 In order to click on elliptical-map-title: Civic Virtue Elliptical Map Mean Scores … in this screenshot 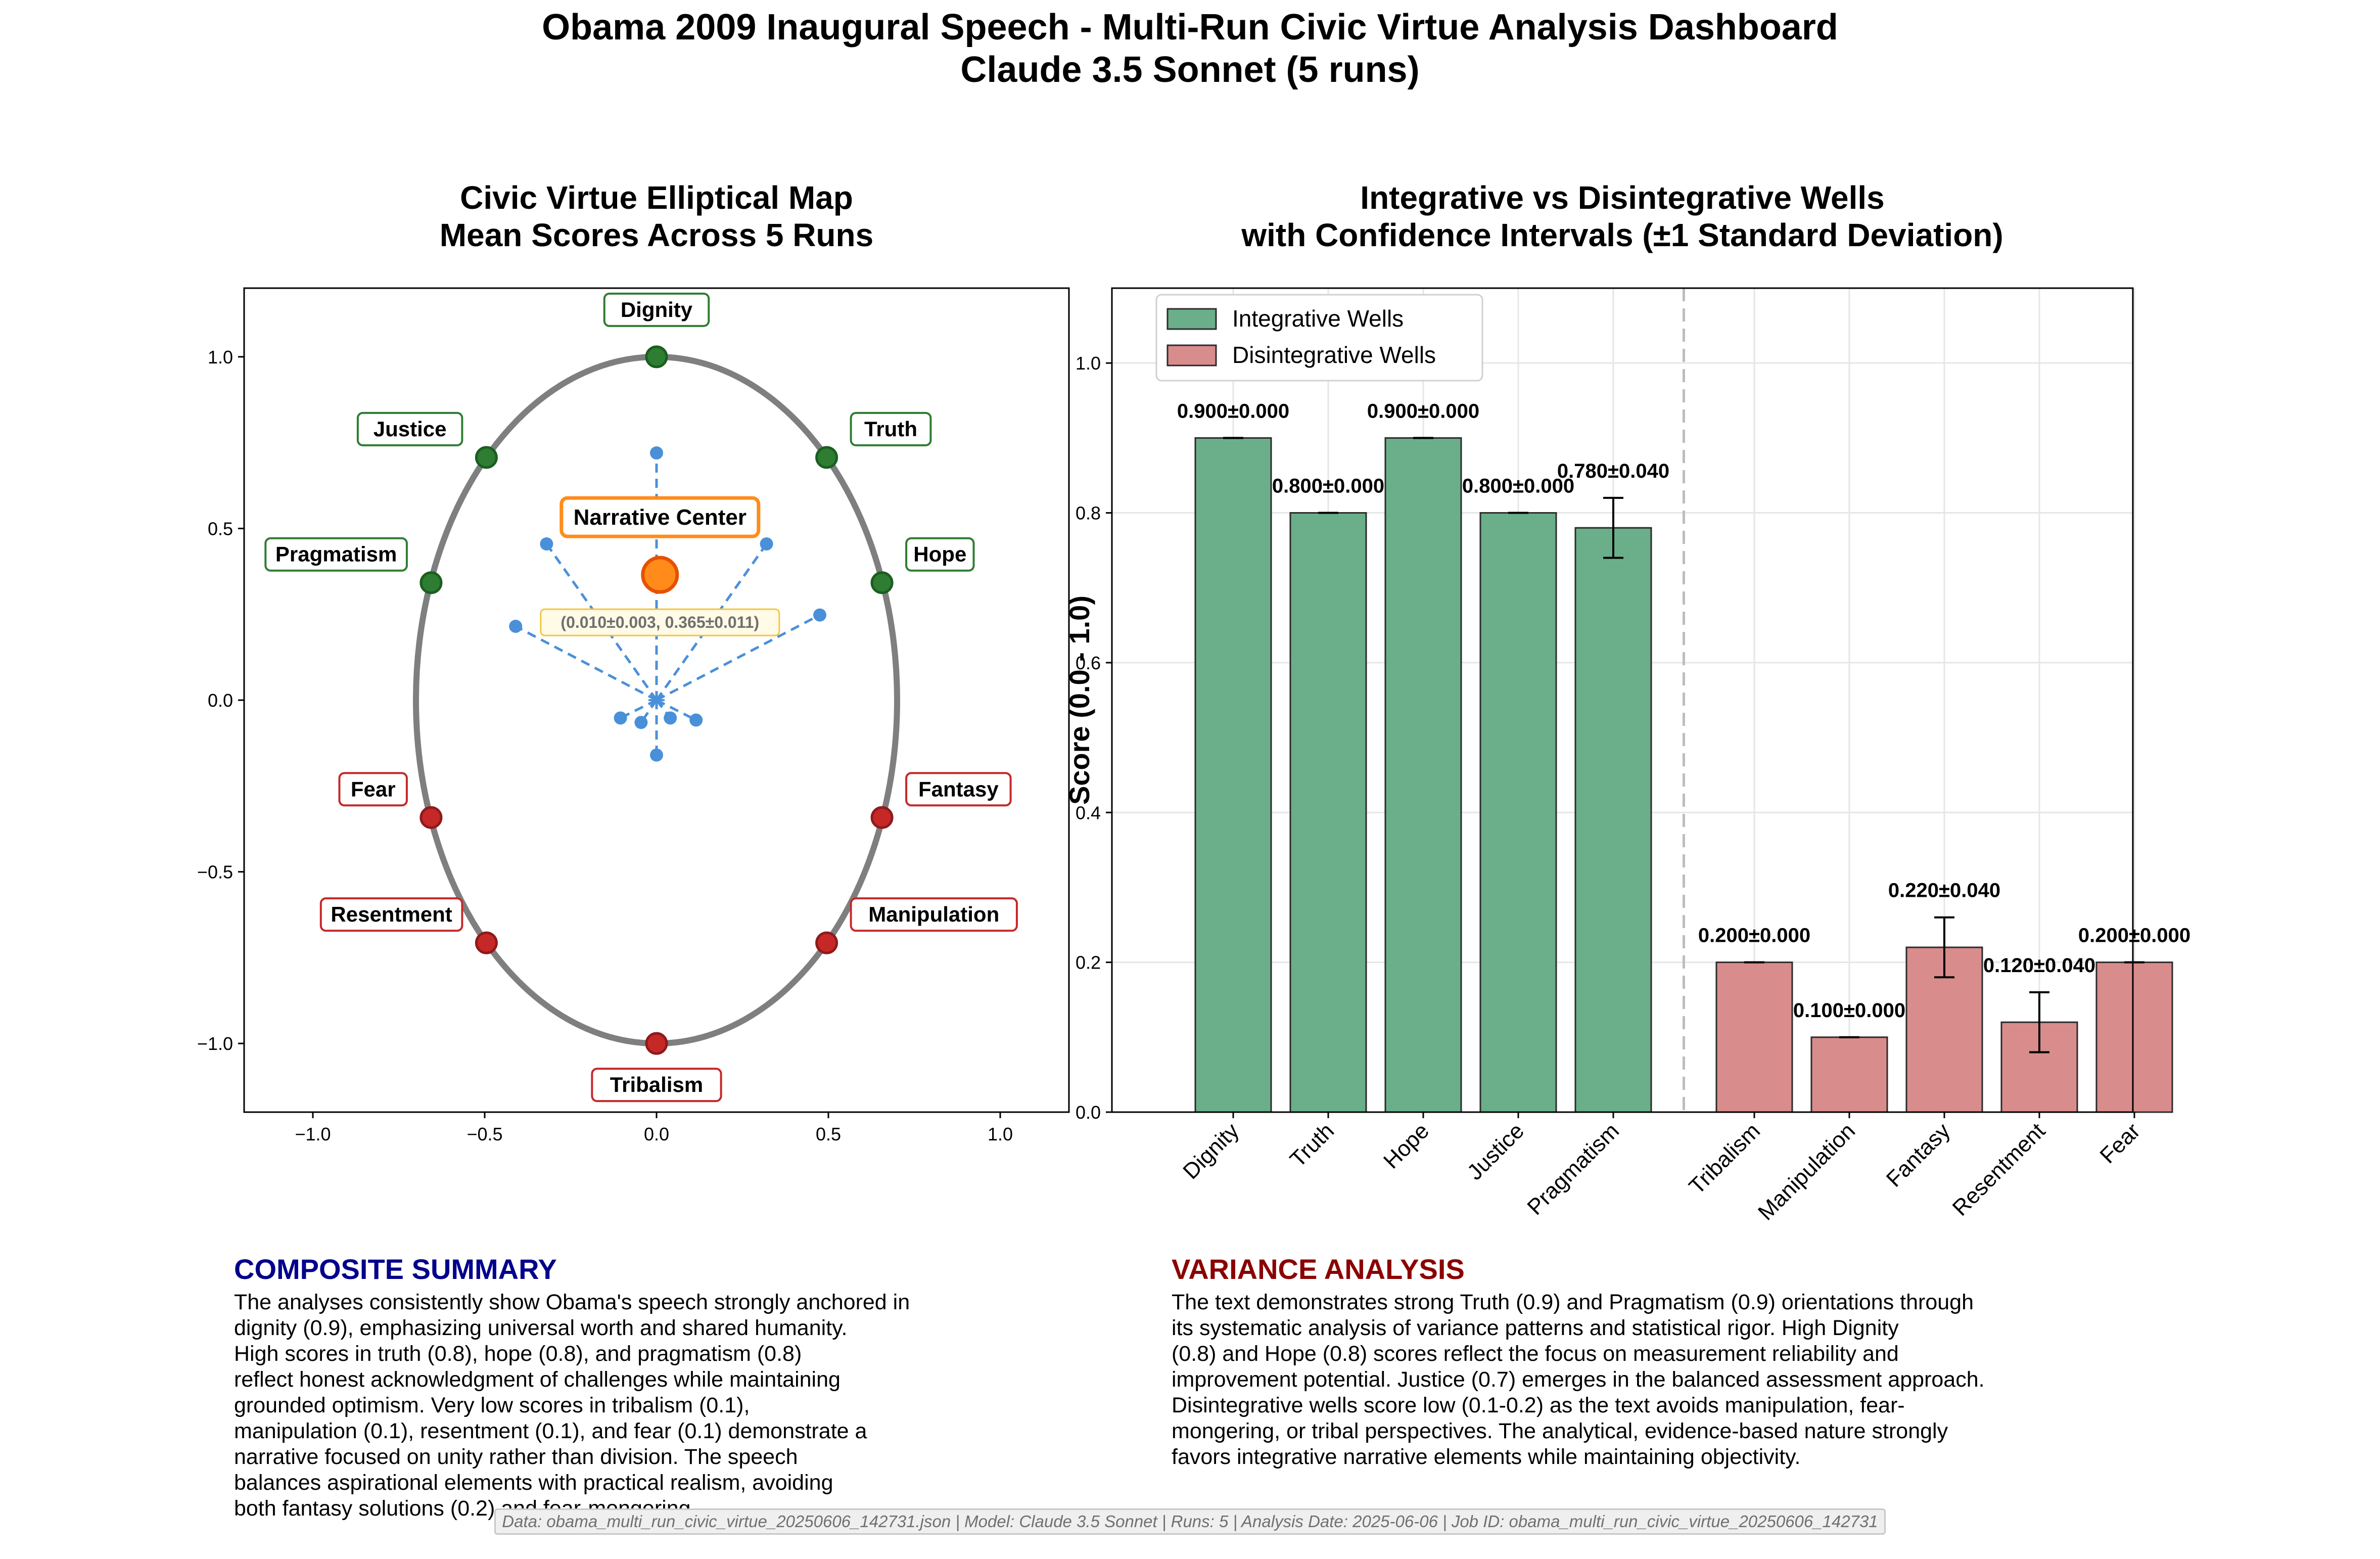, I will do `click(656, 216)`.